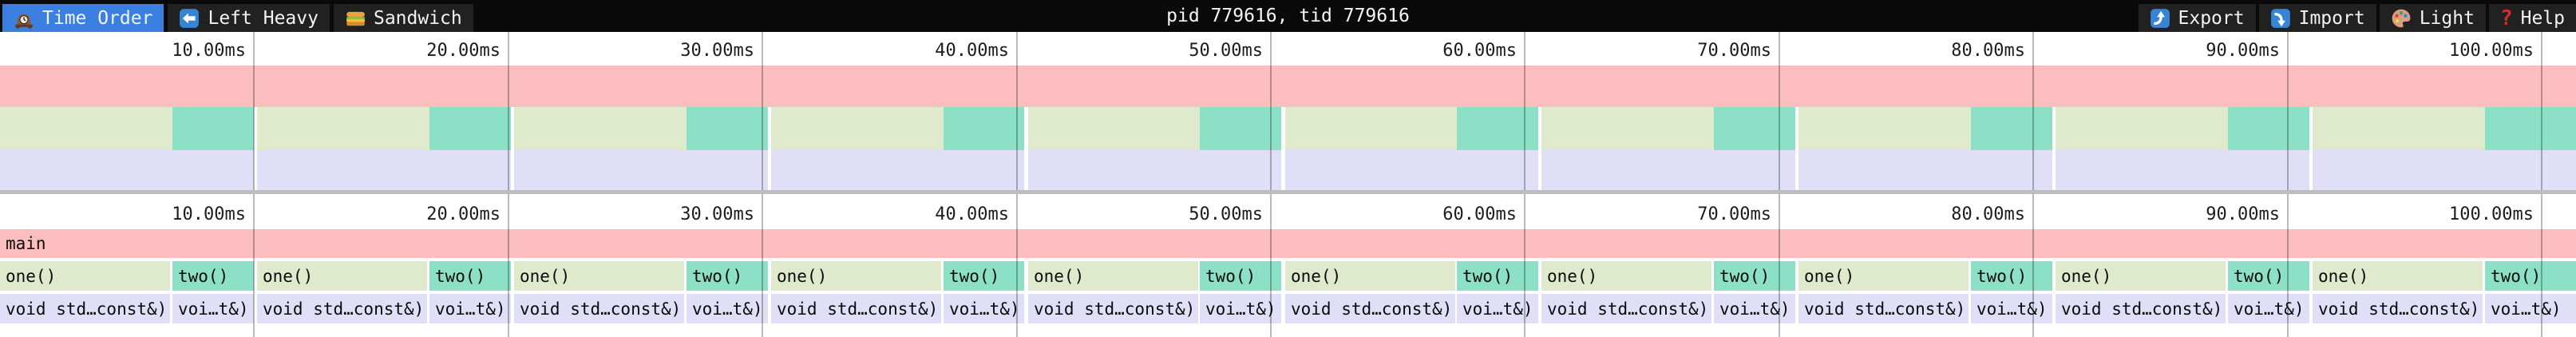  What do you see at coordinates (1830, 276) in the screenshot?
I see `frame-label: one()` at bounding box center [1830, 276].